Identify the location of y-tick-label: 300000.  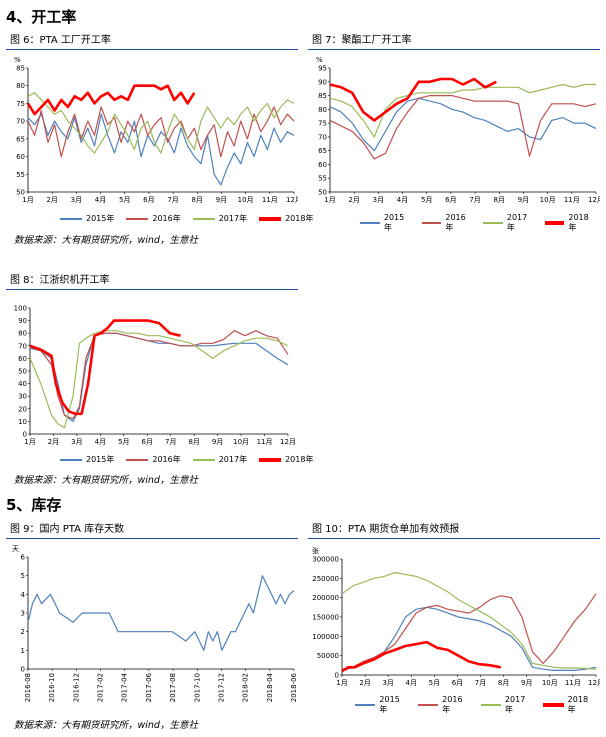
(325, 560).